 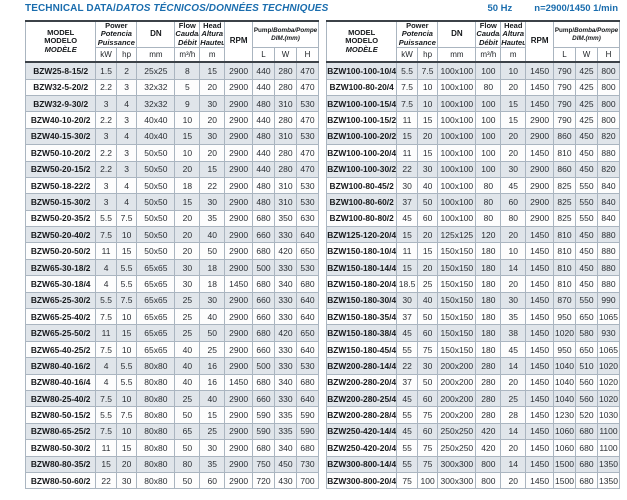 What do you see at coordinates (61, 32) in the screenshot?
I see `model-label-en: MODEL` at bounding box center [61, 32].